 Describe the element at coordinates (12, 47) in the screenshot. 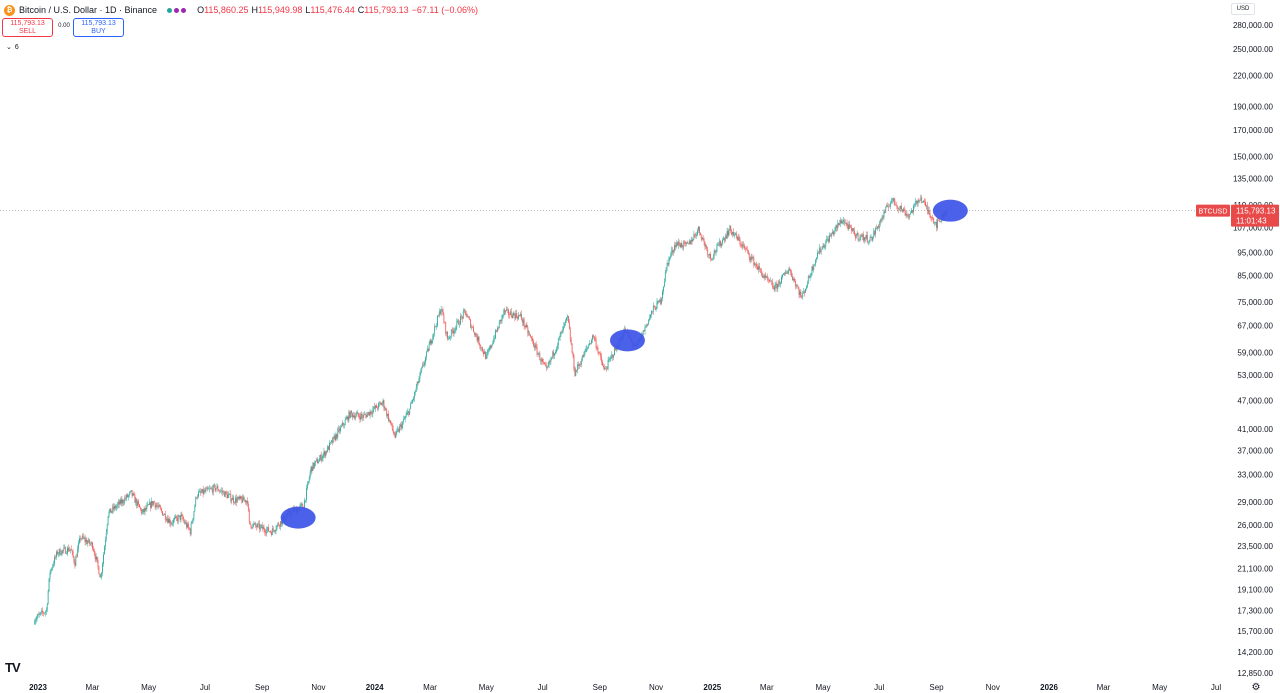

I see `indicators-toggle-button: ⌄ 6` at that location.